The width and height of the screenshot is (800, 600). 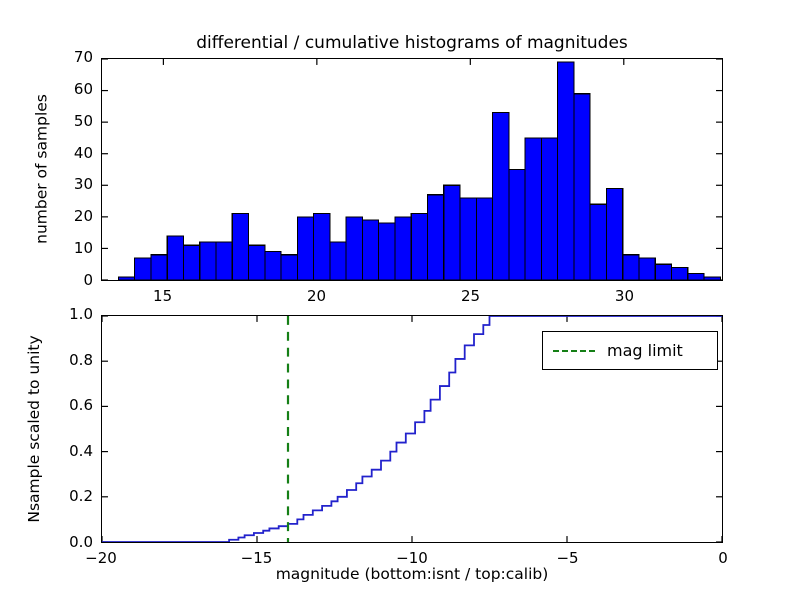 What do you see at coordinates (88, 280) in the screenshot?
I see `top-ytick-0: 0` at bounding box center [88, 280].